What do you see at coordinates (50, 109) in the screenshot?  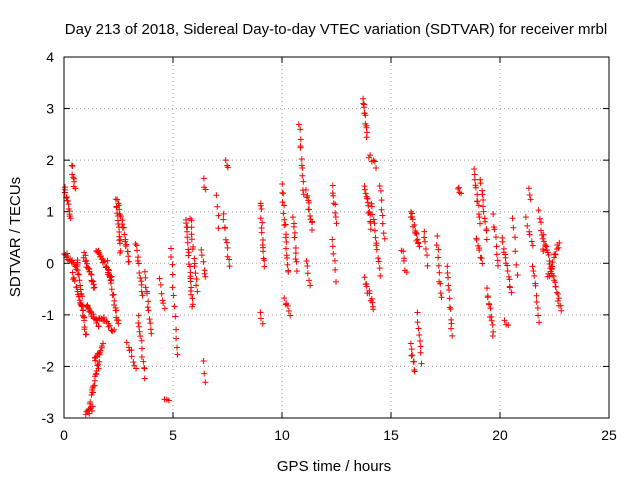 I see `y-tick-label: 3` at bounding box center [50, 109].